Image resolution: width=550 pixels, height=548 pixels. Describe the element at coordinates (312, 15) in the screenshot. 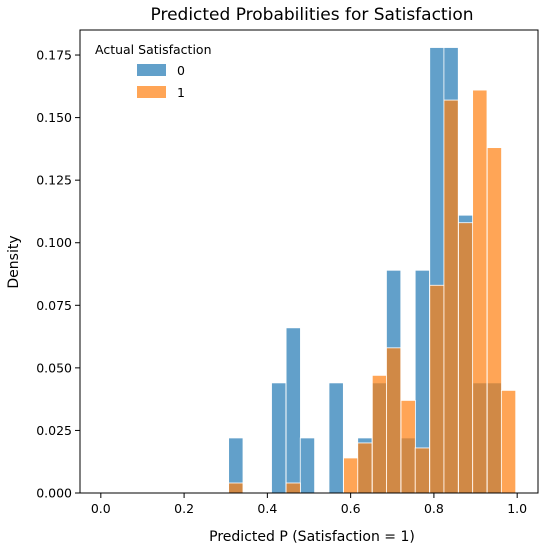

I see `chart-title: Predicted Probabilities for Satisfaction` at that location.